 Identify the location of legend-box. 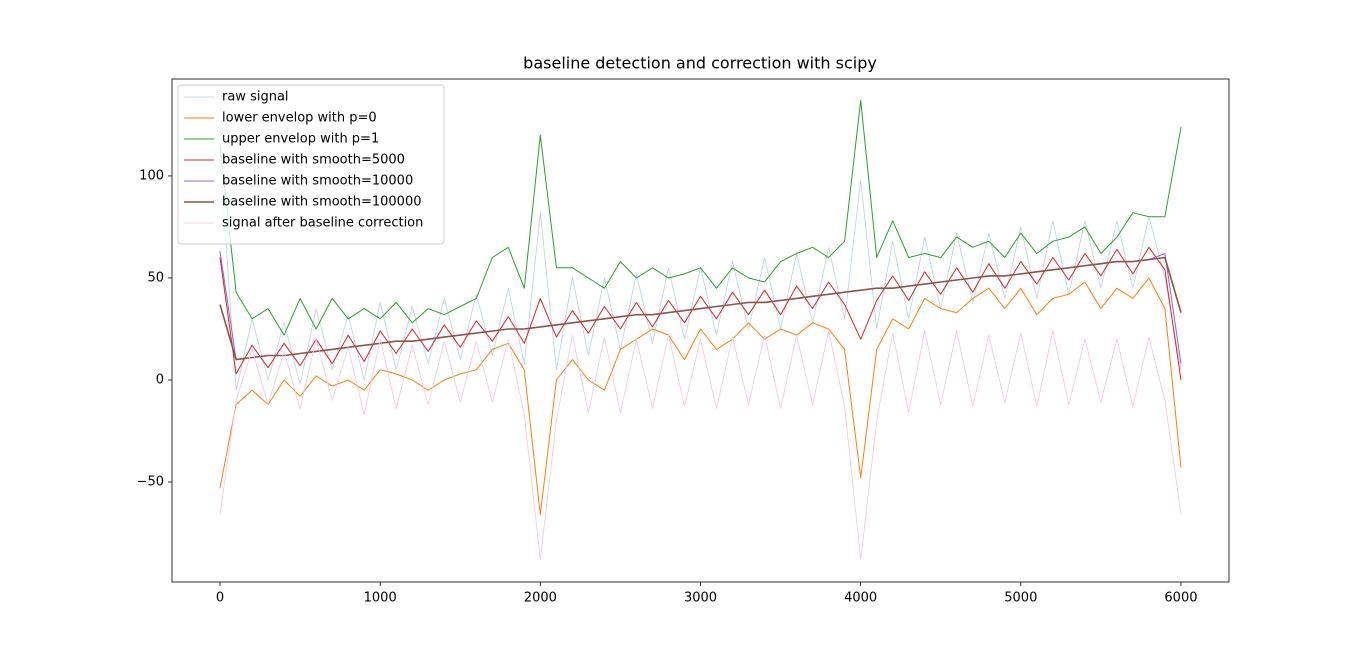
(311, 164).